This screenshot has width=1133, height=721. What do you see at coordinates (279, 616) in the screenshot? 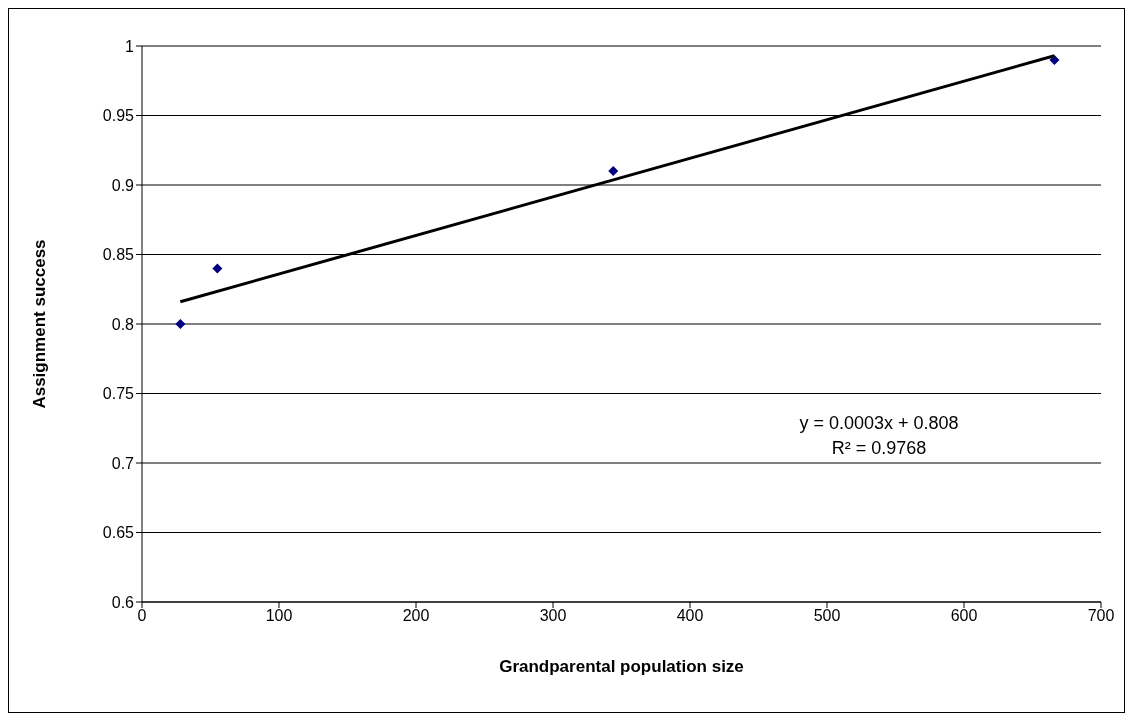
I see `x-tick-label: 100` at bounding box center [279, 616].